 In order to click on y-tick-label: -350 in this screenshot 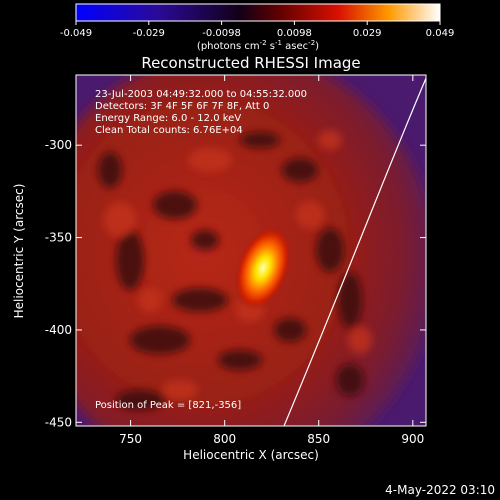, I will do `click(58, 238)`.